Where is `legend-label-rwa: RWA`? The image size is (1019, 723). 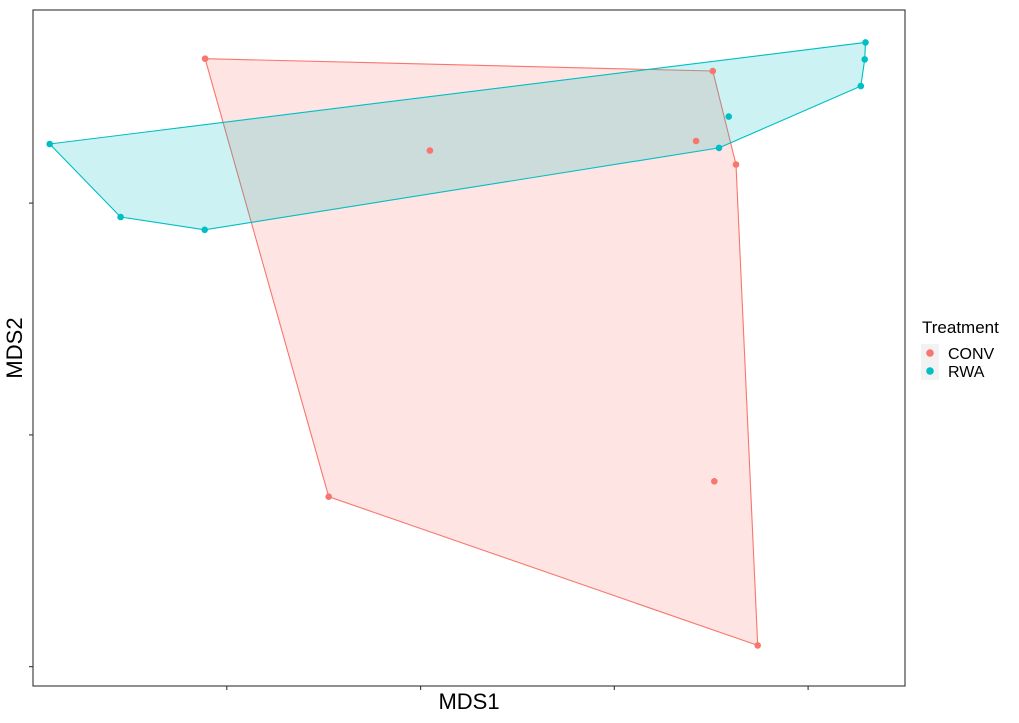 legend-label-rwa: RWA is located at coordinates (966, 372).